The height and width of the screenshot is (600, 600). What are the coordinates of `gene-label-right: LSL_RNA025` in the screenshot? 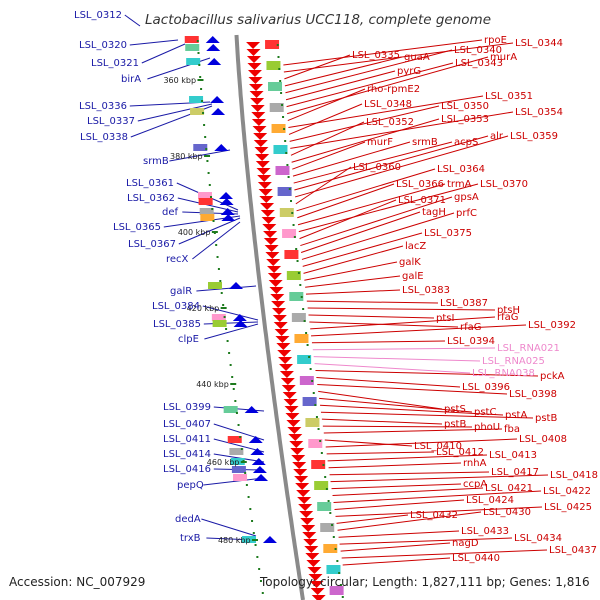 It's located at (513, 361).